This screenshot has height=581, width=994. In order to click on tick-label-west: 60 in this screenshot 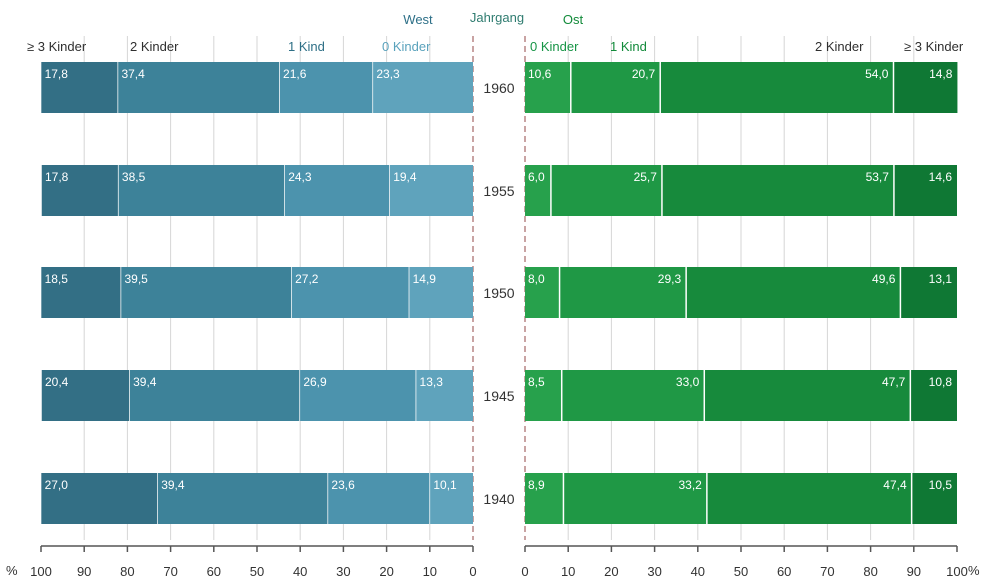, I will do `click(214, 571)`.